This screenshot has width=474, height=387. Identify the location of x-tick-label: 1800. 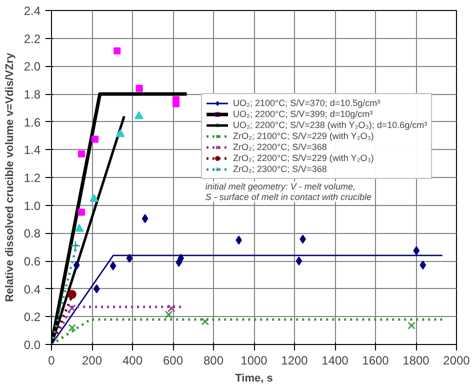
(416, 361).